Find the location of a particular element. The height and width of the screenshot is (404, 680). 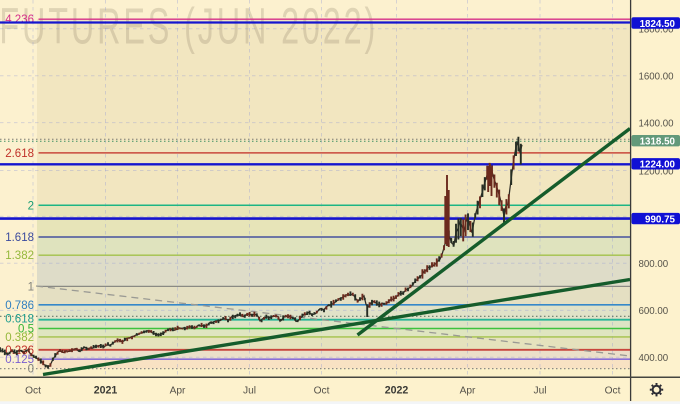

svg-text: 0.125 is located at coordinates (19, 360).